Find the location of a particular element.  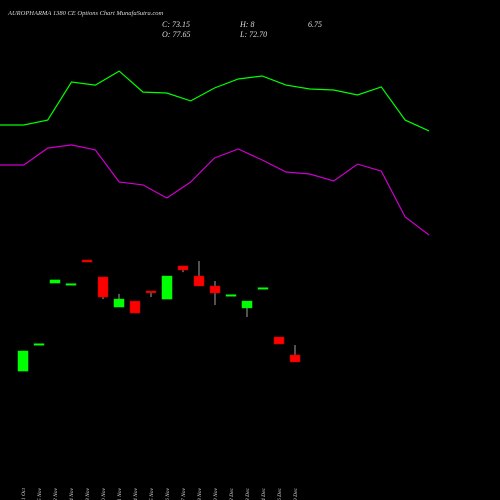

x-tick-label: 20 Nov is located at coordinates (104, 493).